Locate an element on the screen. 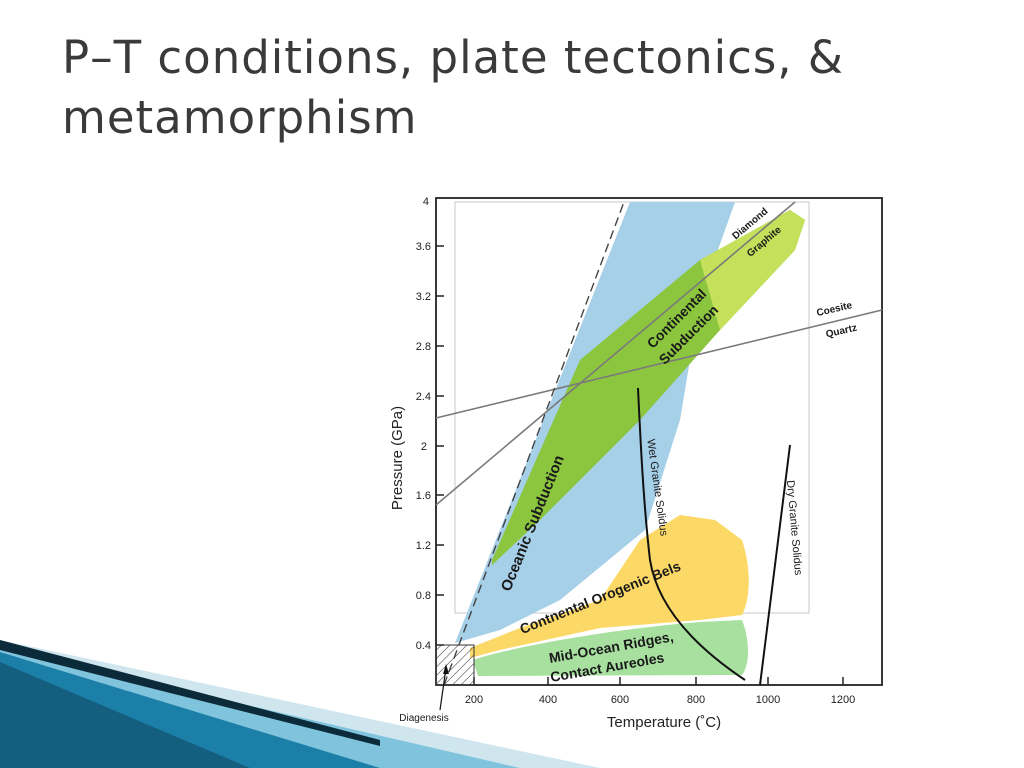 The height and width of the screenshot is (768, 1024). y-ticks is located at coordinates (440, 445).